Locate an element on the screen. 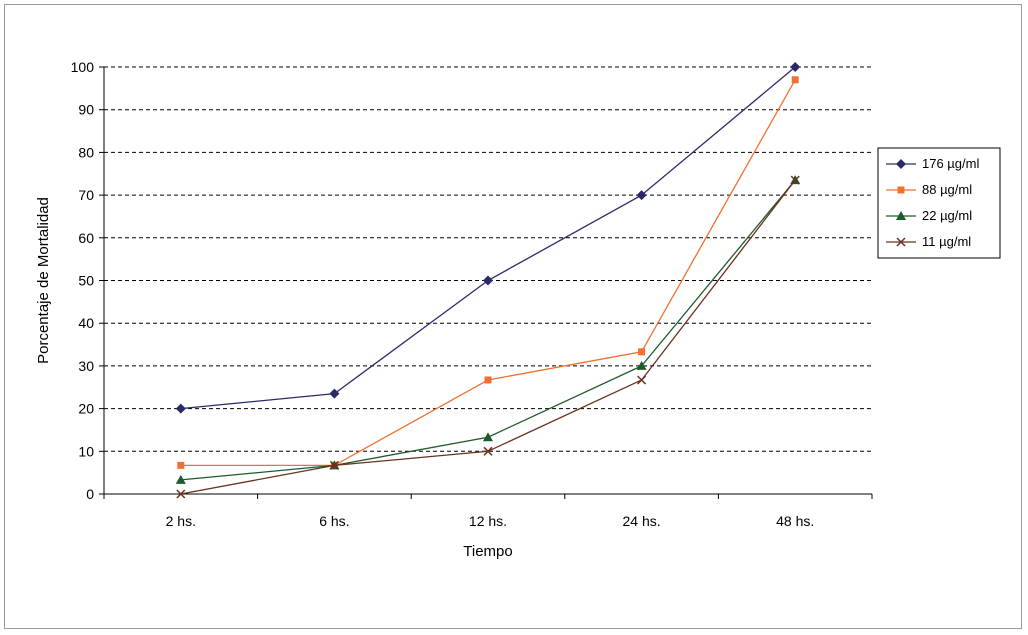 Image resolution: width=1028 pixels, height=635 pixels. y-tick-label: 0 is located at coordinates (90, 494).